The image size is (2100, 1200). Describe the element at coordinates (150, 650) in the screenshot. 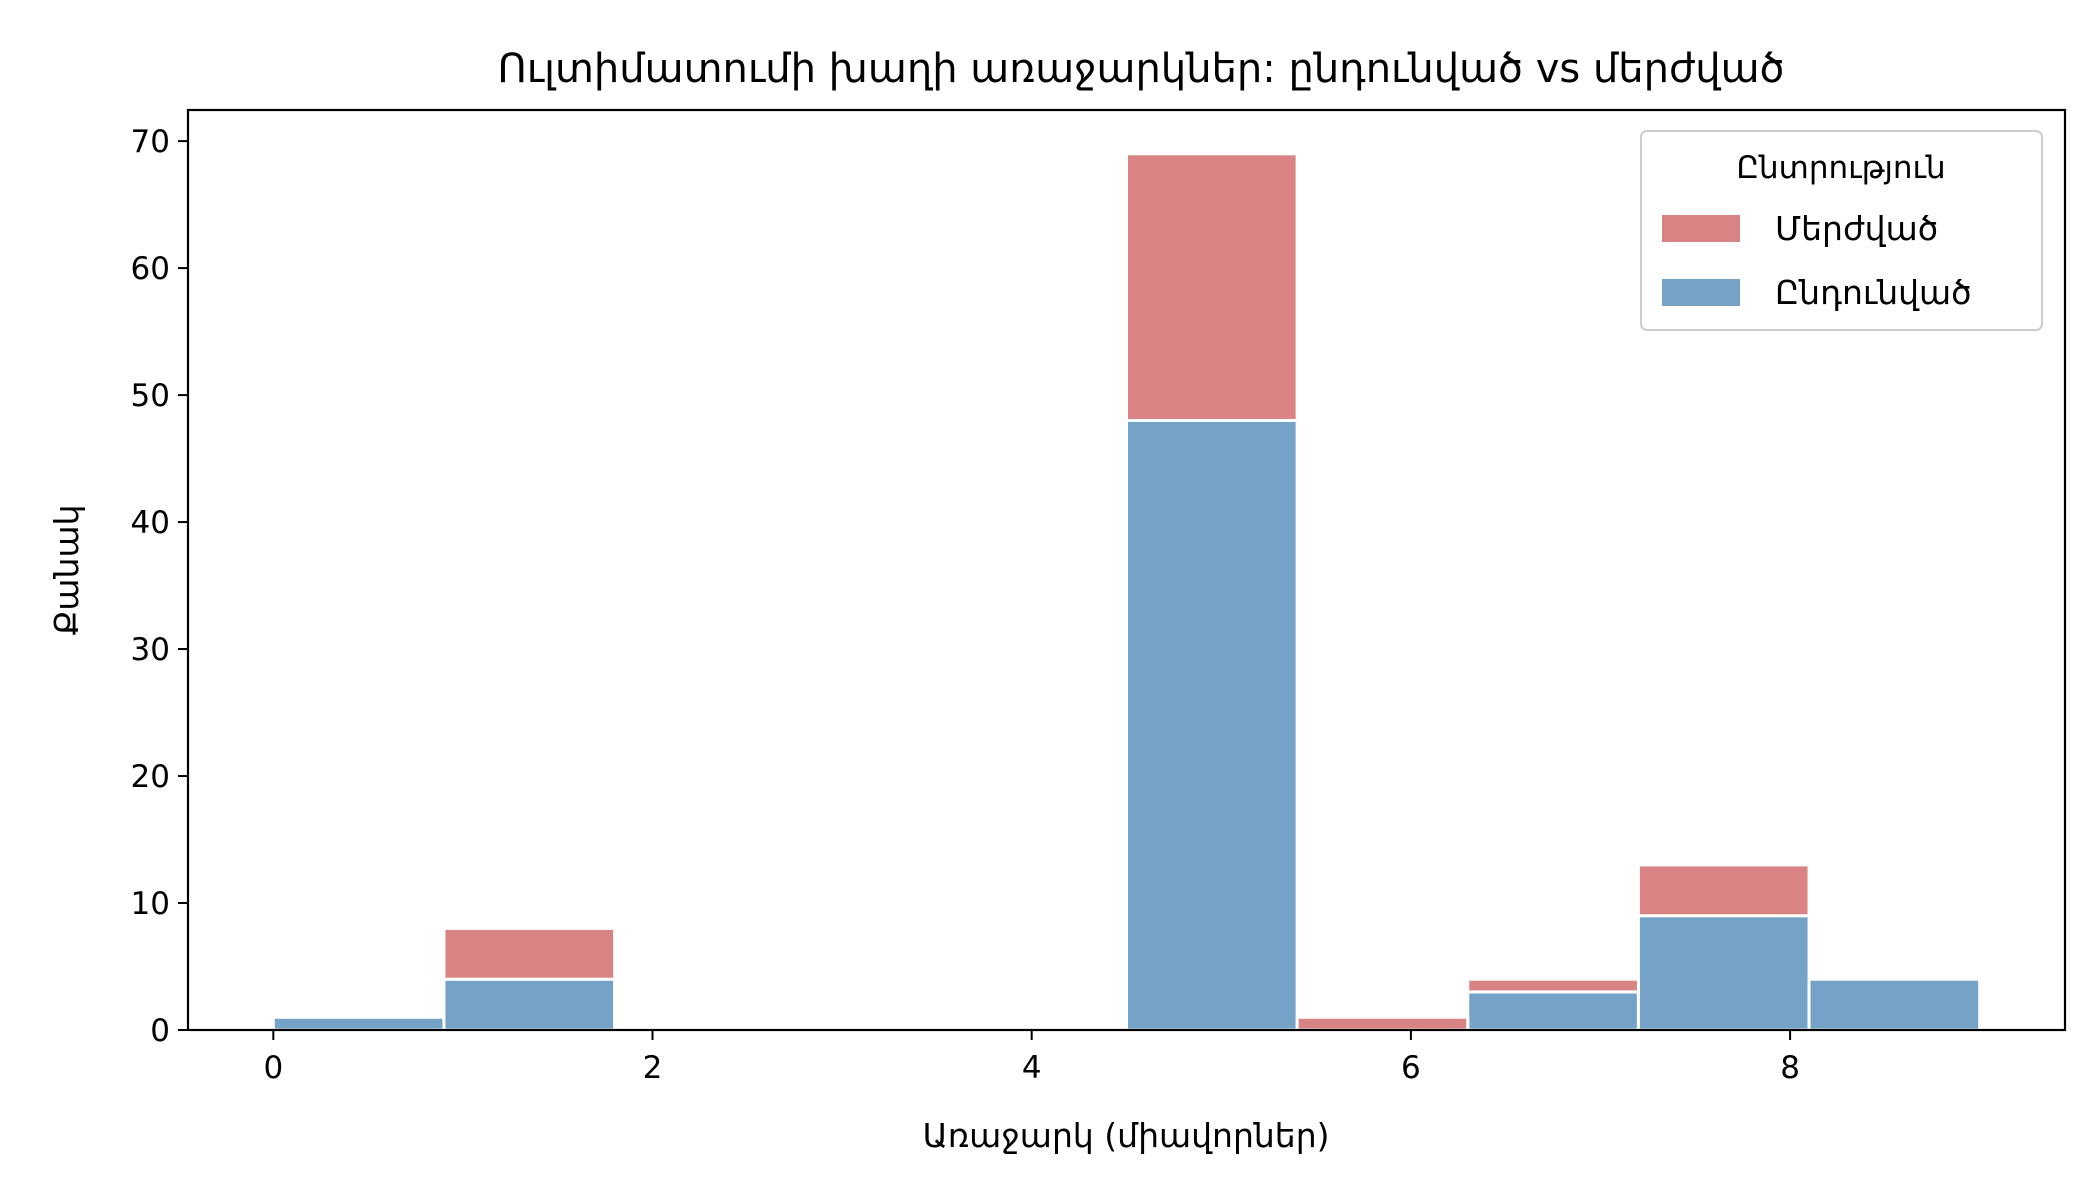

I see `y-tick-label-30: 30` at that location.